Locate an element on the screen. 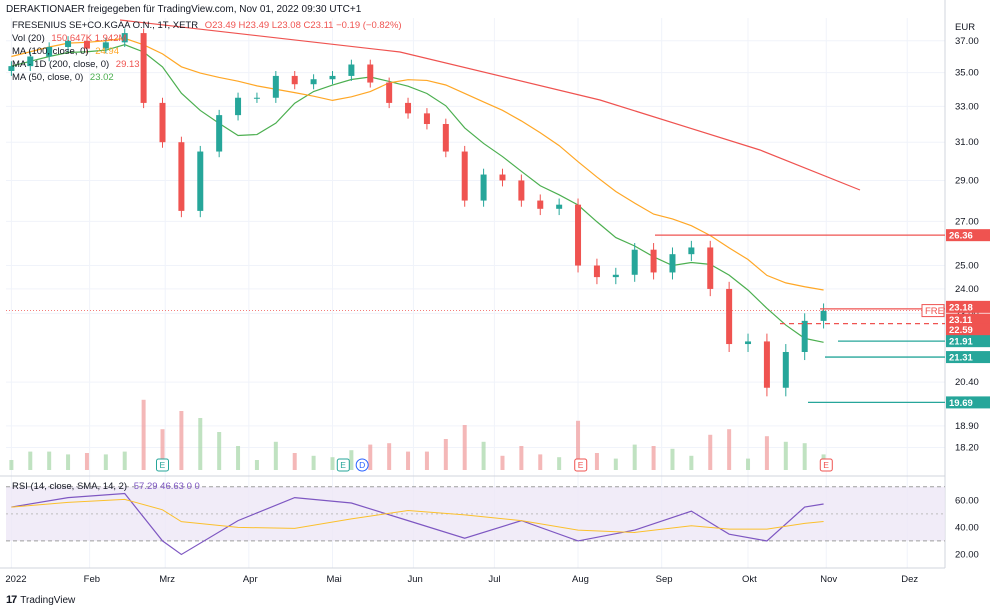 Image resolution: width=1000 pixels, height=611 pixels. price-tag-label: 23.18 is located at coordinates (961, 307).